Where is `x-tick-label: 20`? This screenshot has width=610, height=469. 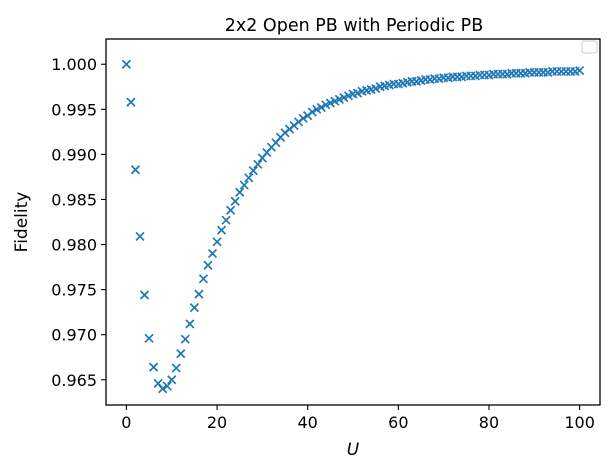 x-tick-label: 20 is located at coordinates (217, 422).